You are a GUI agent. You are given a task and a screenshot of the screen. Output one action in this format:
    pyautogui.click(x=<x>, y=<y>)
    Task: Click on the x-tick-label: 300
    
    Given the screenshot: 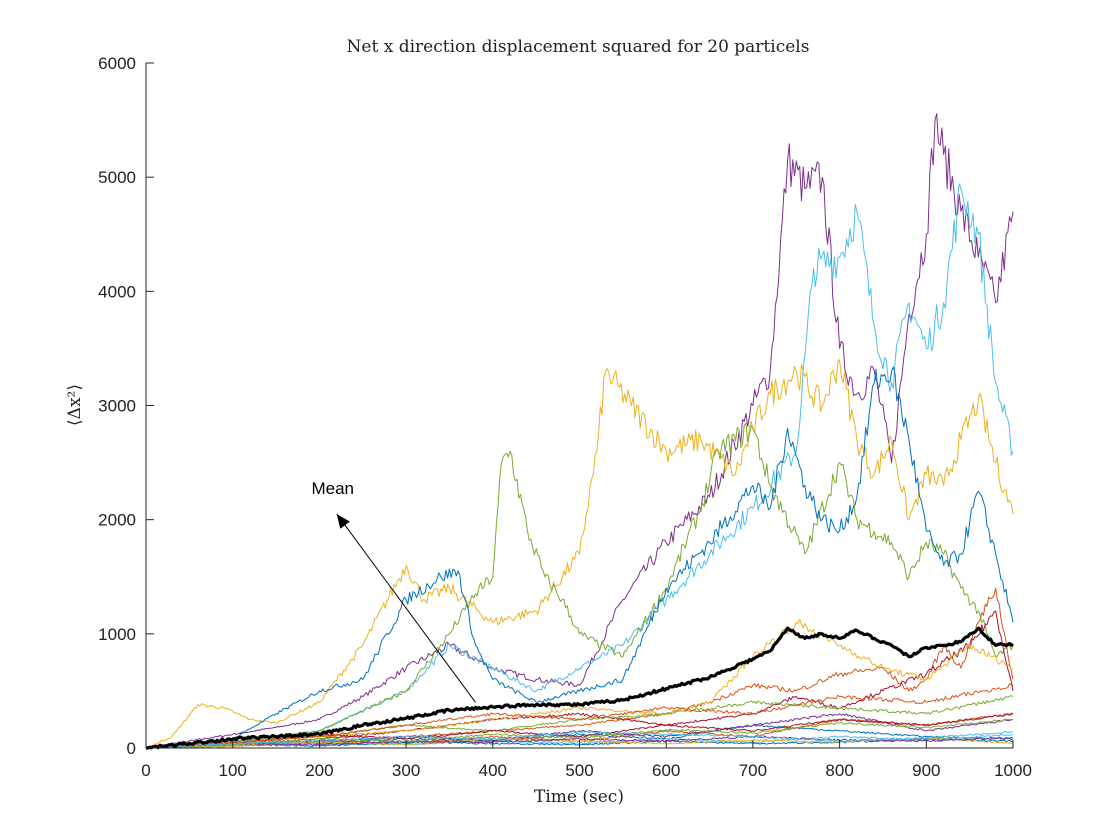 What is the action you would take?
    pyautogui.click(x=406, y=770)
    